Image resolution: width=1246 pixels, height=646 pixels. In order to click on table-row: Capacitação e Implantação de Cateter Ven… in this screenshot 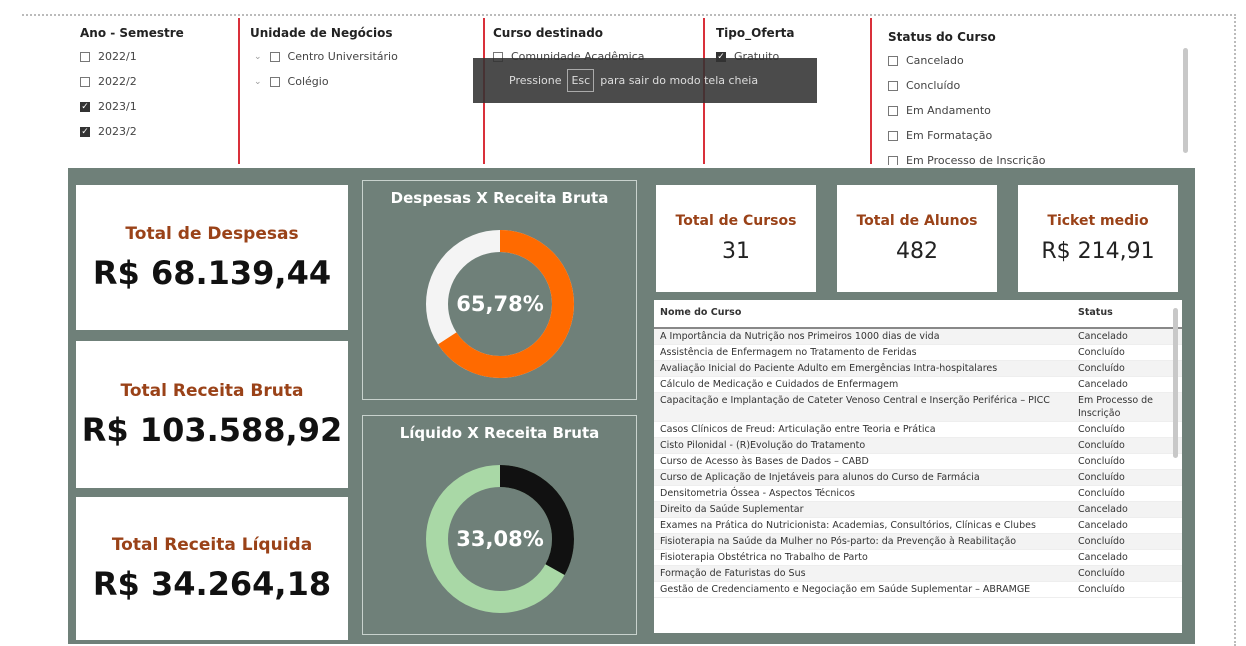, I will do `click(918, 407)`.